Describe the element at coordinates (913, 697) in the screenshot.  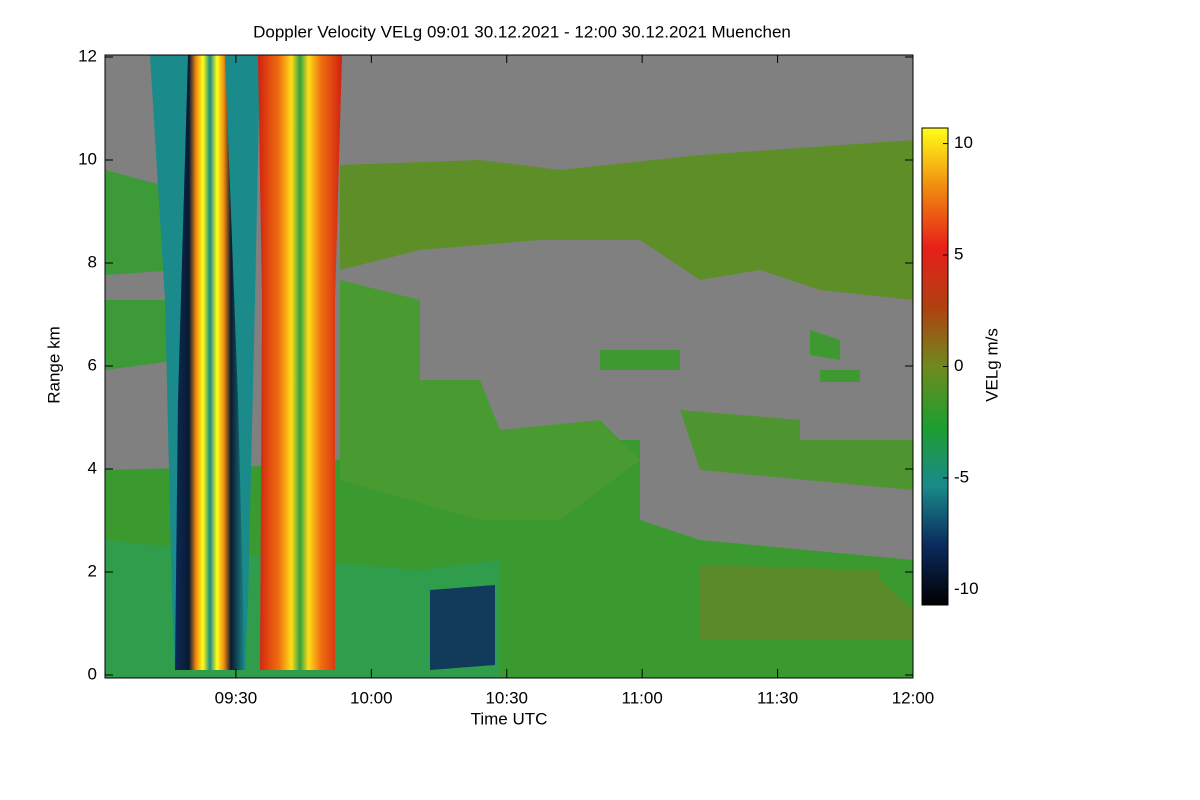
I see `x-tick-label: 12:00` at that location.